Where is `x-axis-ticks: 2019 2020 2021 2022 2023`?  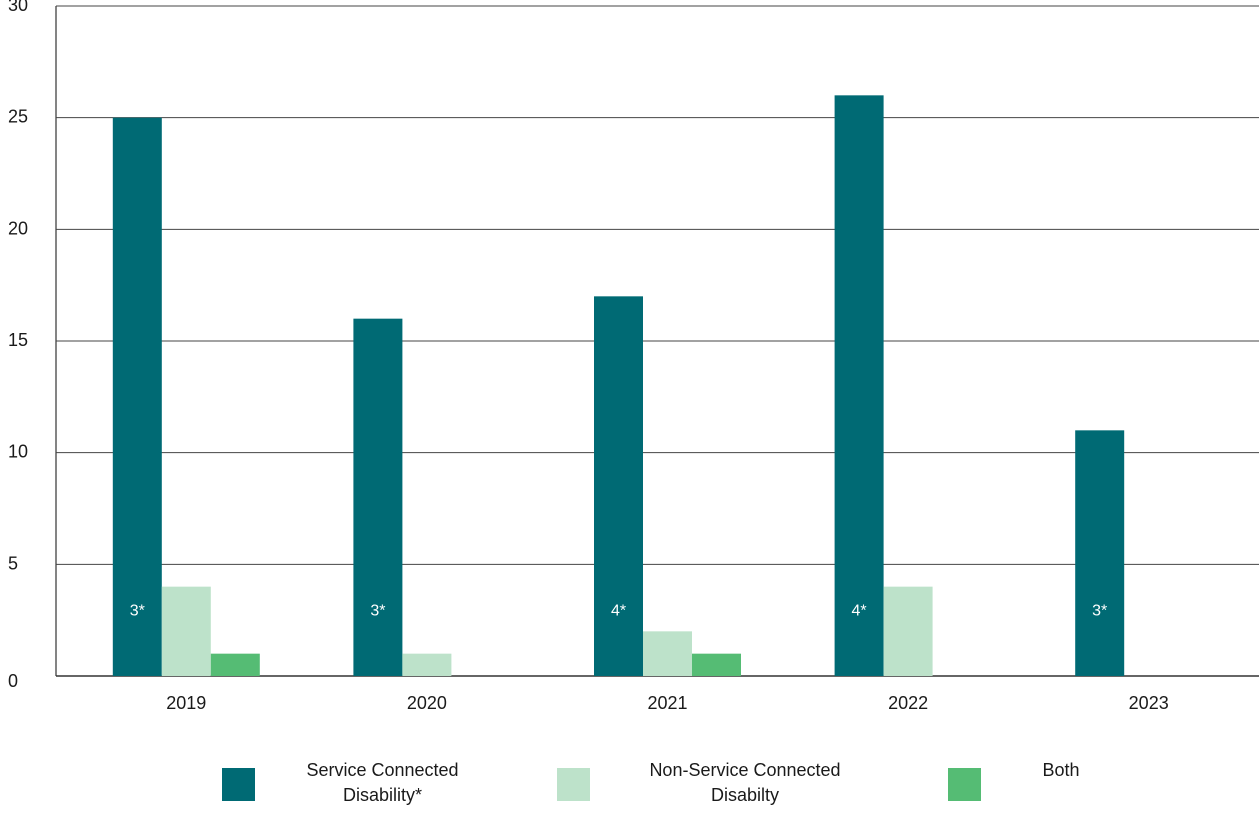
x-axis-ticks: 2019 2020 2021 2022 2023 is located at coordinates (667, 703).